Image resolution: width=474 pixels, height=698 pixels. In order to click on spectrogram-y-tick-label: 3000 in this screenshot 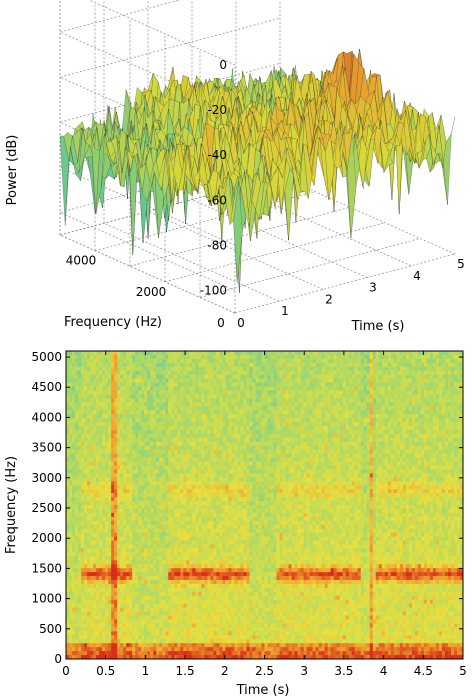, I will do `click(46, 478)`.